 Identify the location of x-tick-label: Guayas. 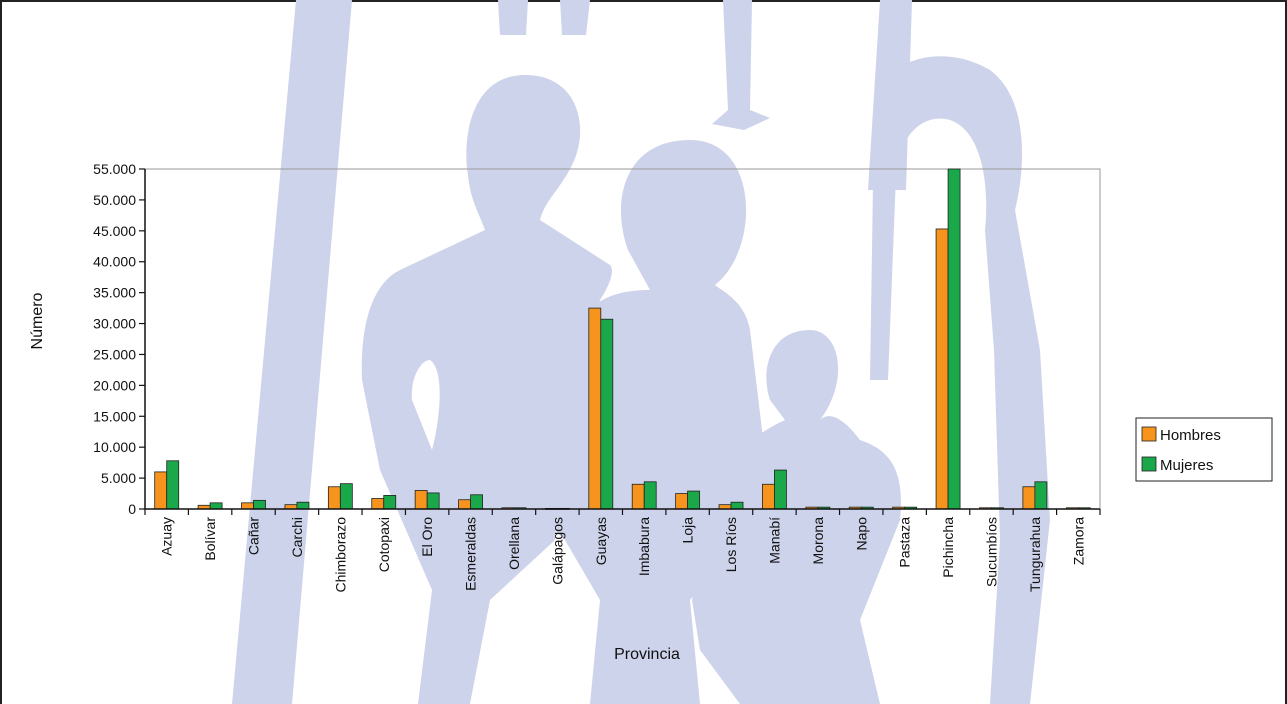
(601, 541).